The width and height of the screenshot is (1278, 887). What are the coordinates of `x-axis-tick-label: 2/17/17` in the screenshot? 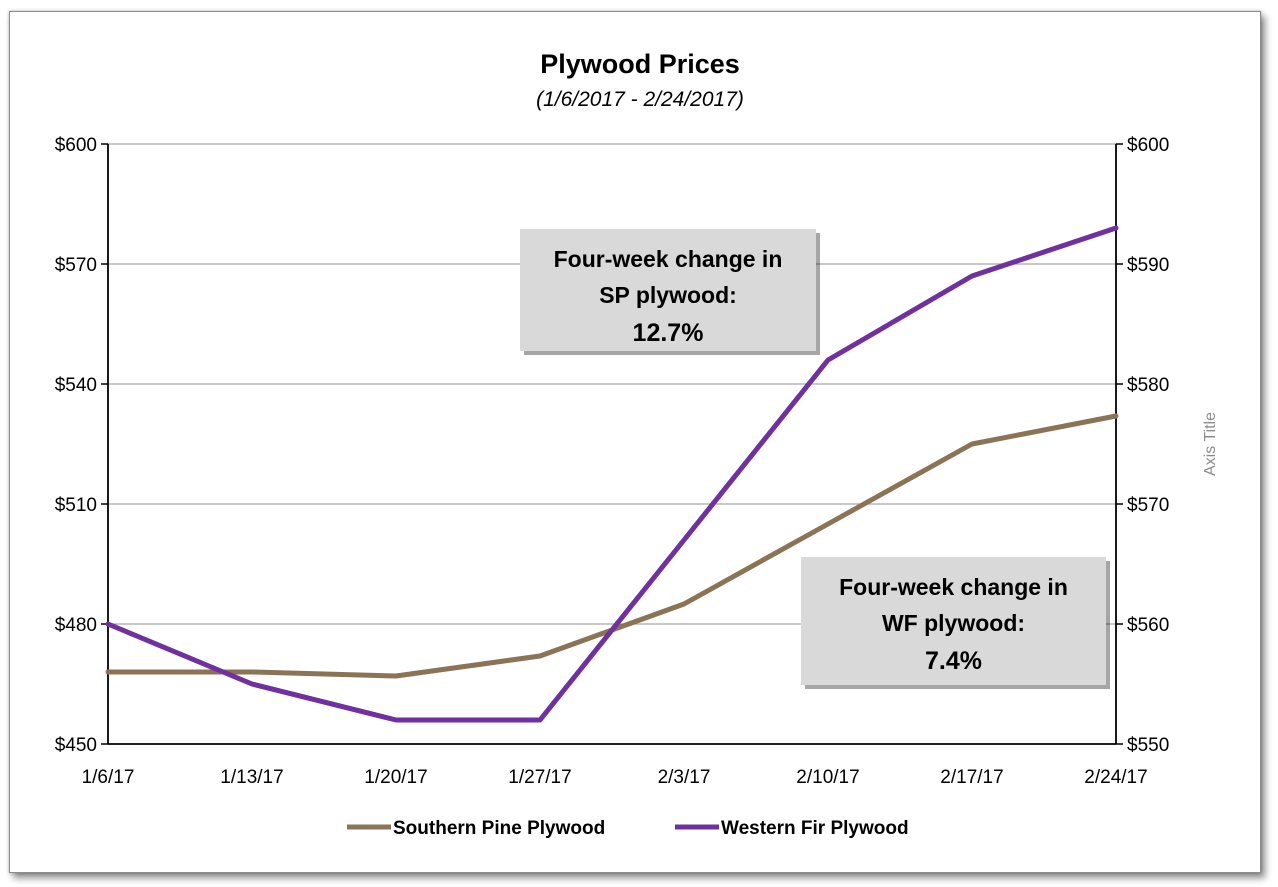 It's located at (971, 777).